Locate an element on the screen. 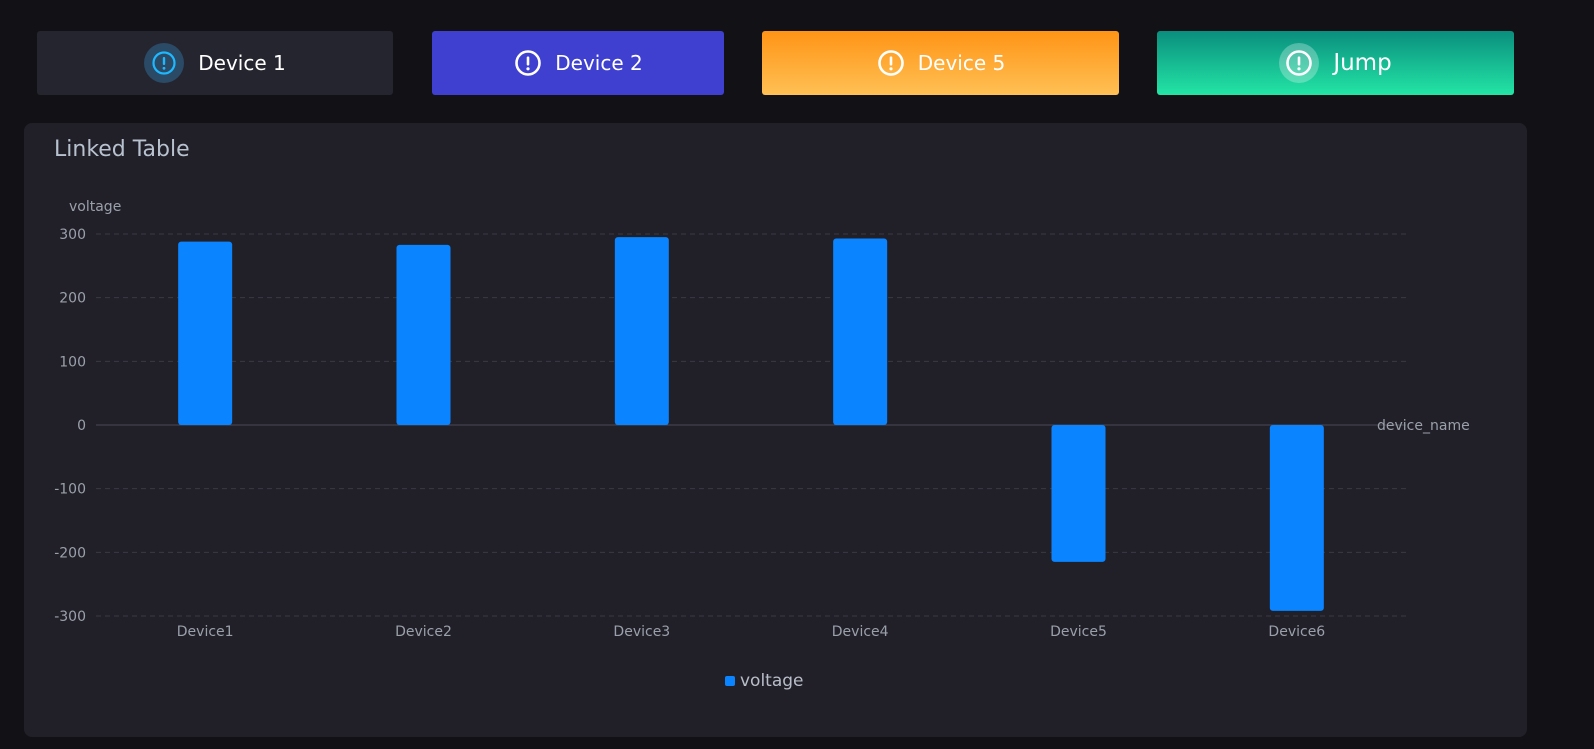 The height and width of the screenshot is (749, 1594). device-1-button: Device 1 is located at coordinates (215, 63).